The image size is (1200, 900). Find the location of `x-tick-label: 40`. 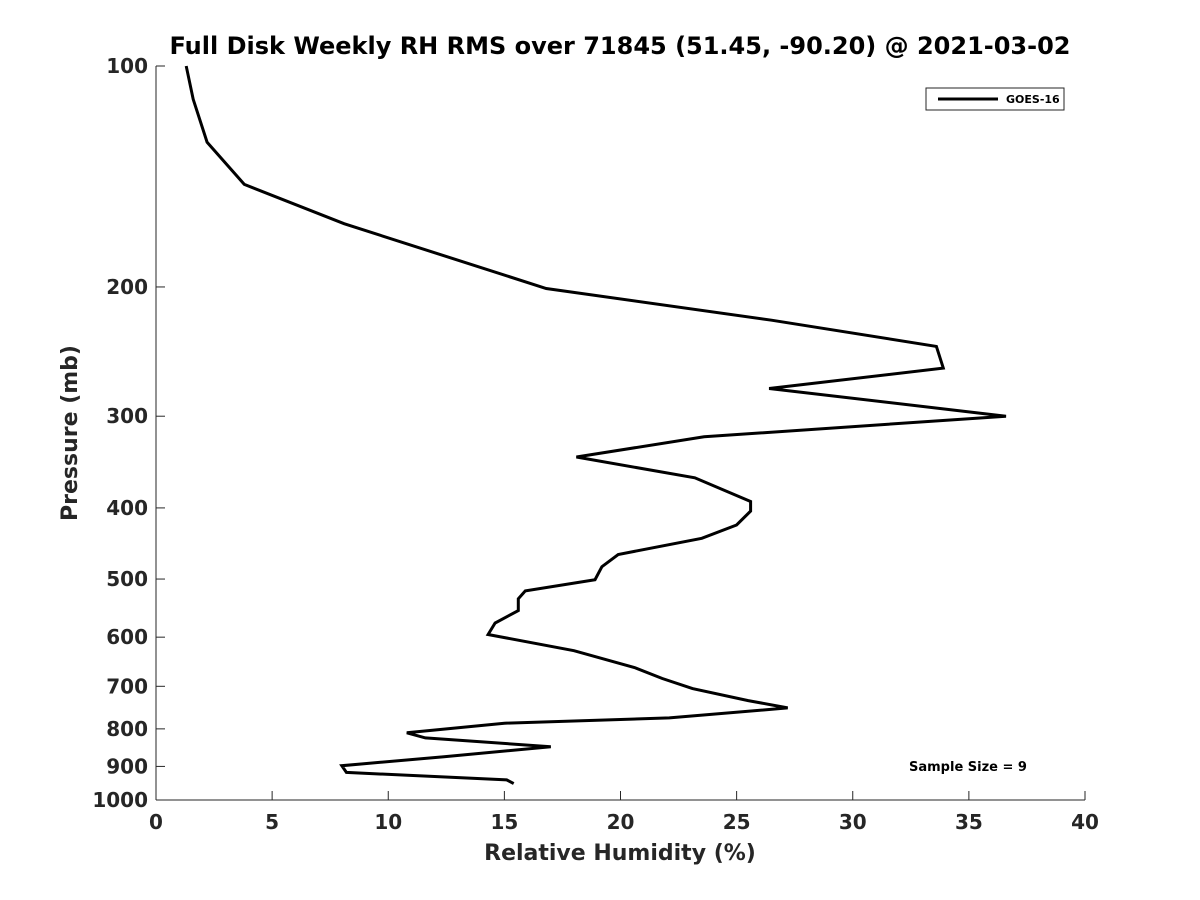

x-tick-label: 40 is located at coordinates (1085, 822).